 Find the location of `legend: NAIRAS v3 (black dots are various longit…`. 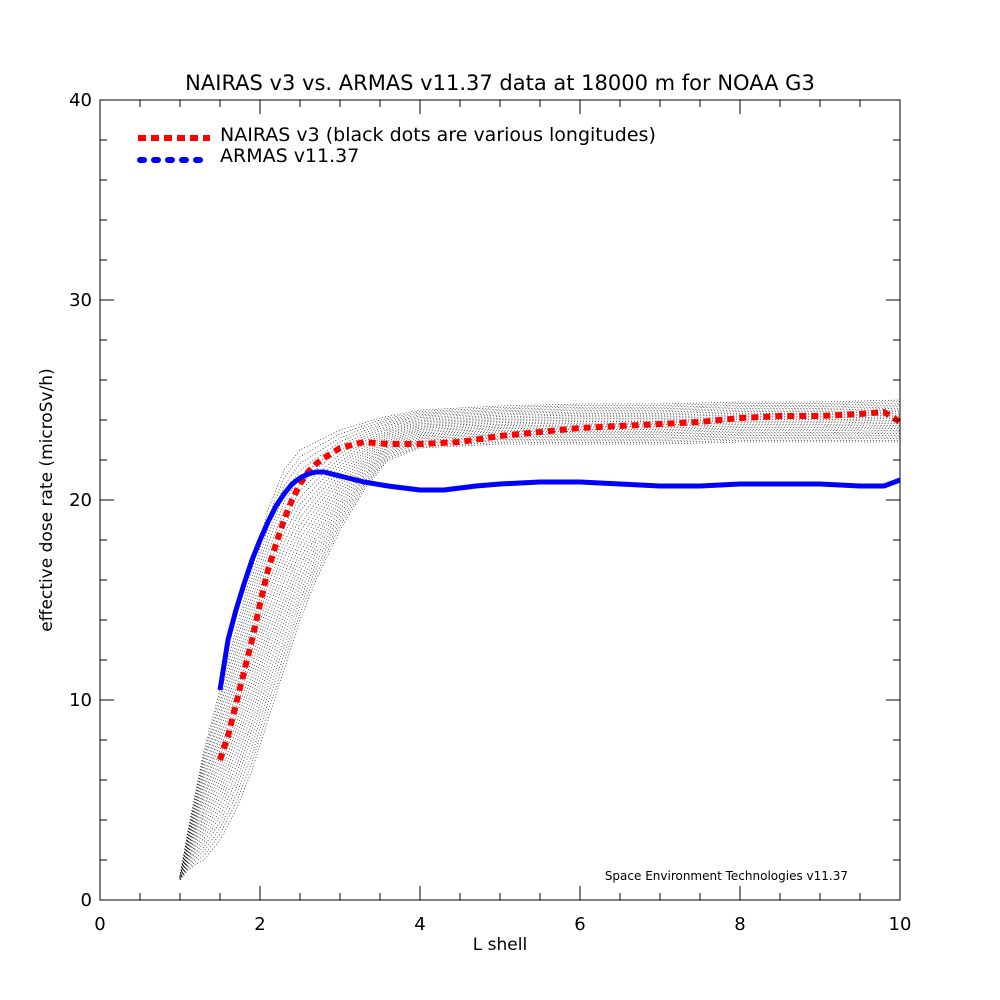

legend: NAIRAS v3 (black dots are various longit… is located at coordinates (396, 145).